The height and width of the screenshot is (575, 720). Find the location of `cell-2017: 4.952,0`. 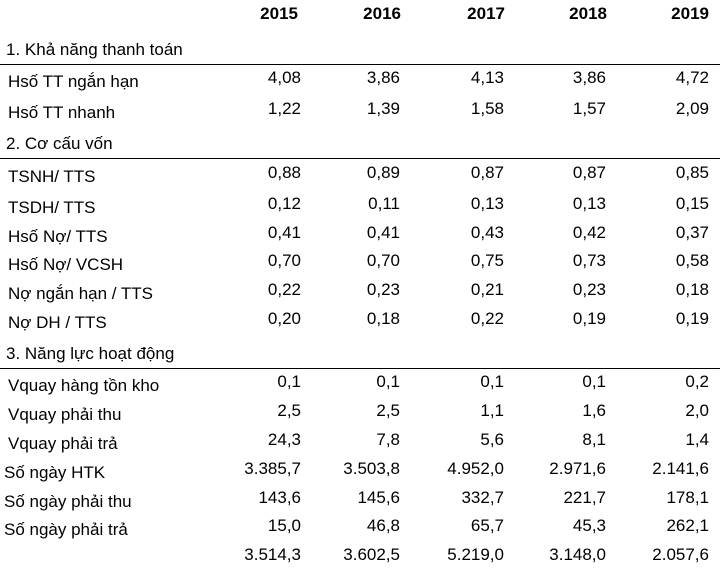

cell-2017: 4.952,0 is located at coordinates (475, 468).